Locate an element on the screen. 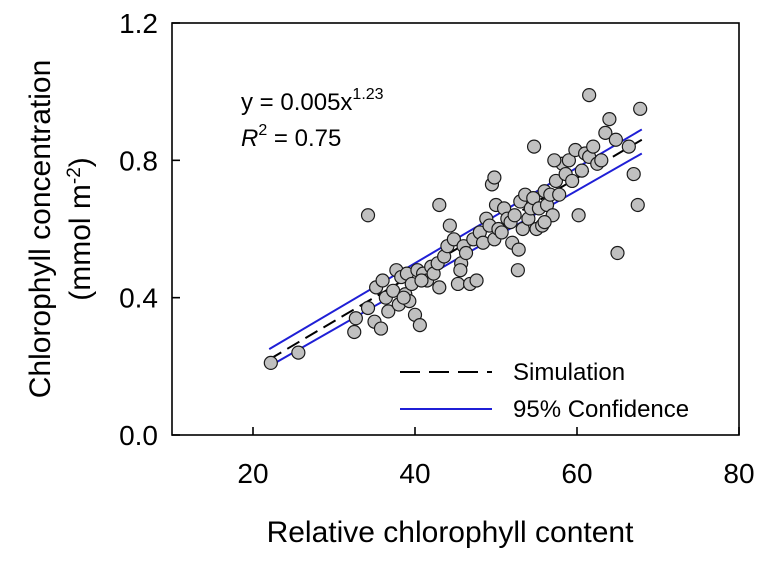  x-tick-label: 80 is located at coordinates (738, 473).